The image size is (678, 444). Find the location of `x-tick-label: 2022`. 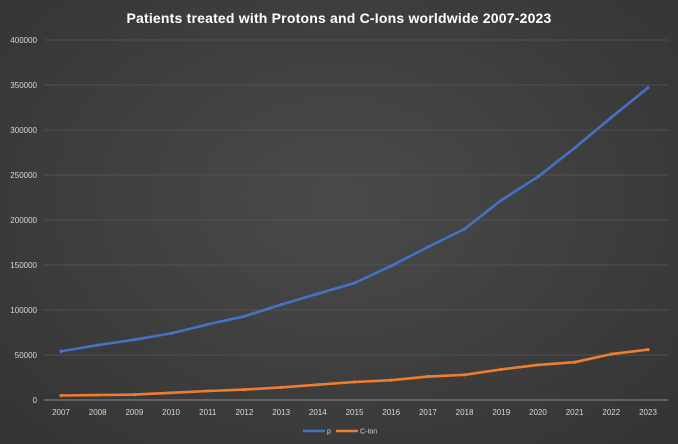

x-tick-label: 2022 is located at coordinates (611, 412).